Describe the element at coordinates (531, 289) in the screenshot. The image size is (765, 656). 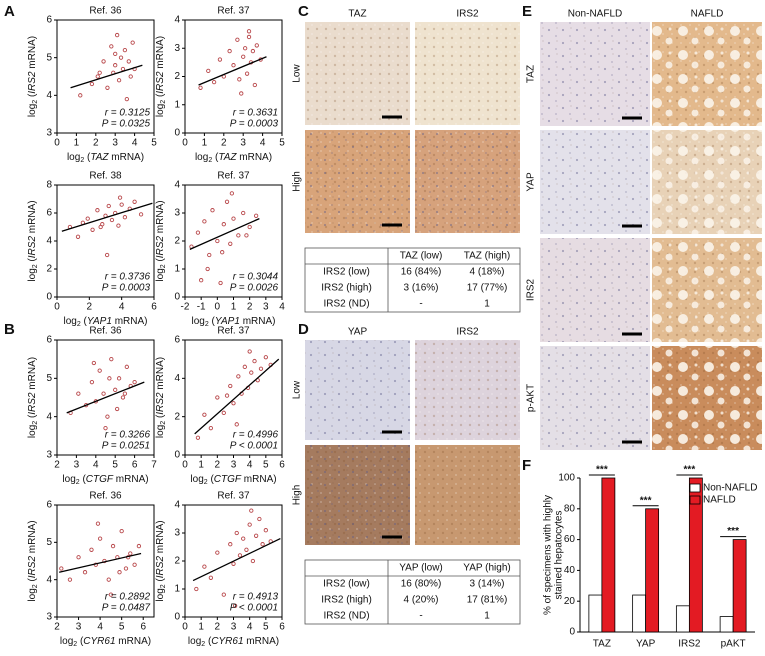
I see `row-label: IRS2` at that location.